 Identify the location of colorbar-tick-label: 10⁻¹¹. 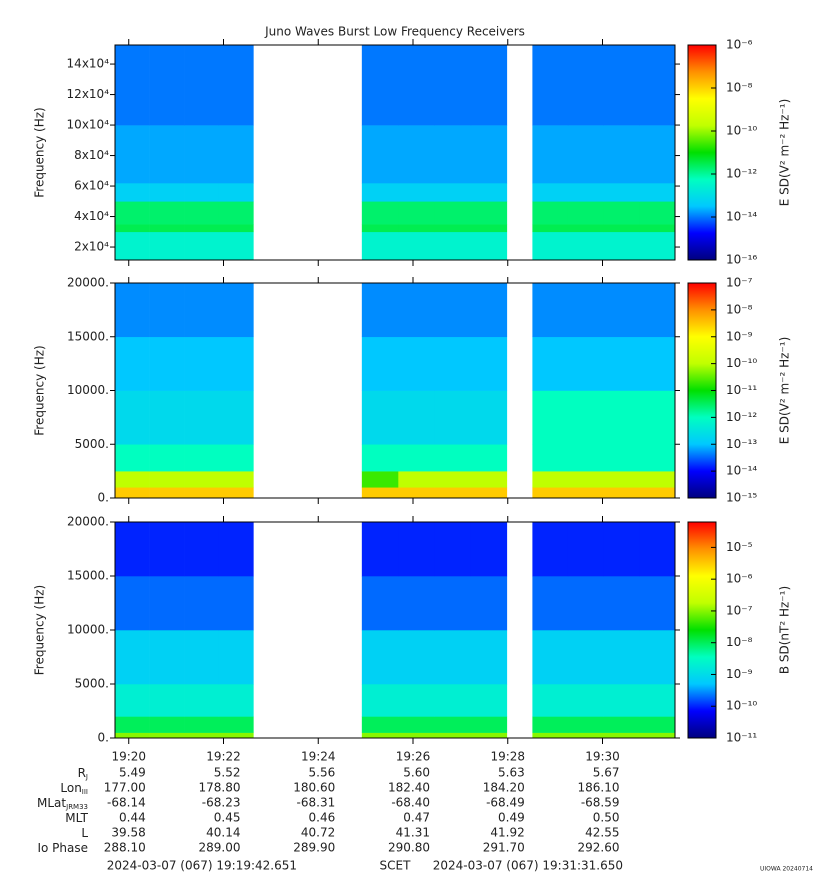
(741, 390).